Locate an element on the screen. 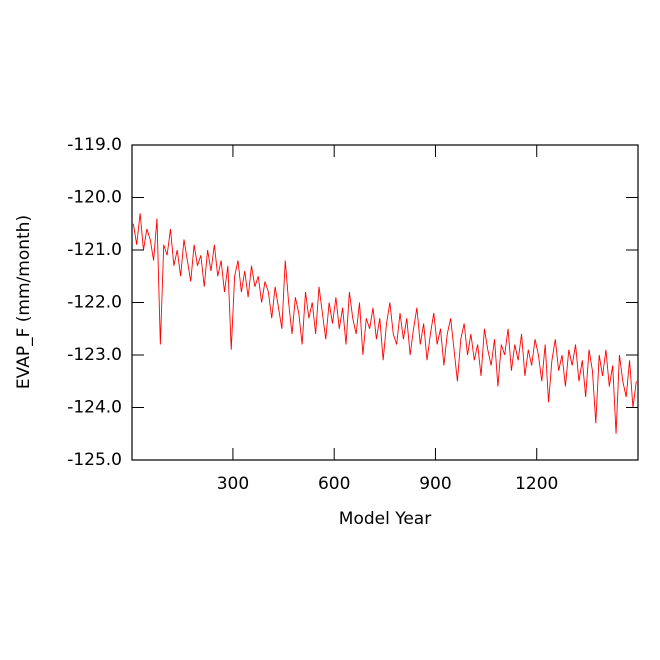 The width and height of the screenshot is (660, 660). x-tick-label: 600 is located at coordinates (334, 484).